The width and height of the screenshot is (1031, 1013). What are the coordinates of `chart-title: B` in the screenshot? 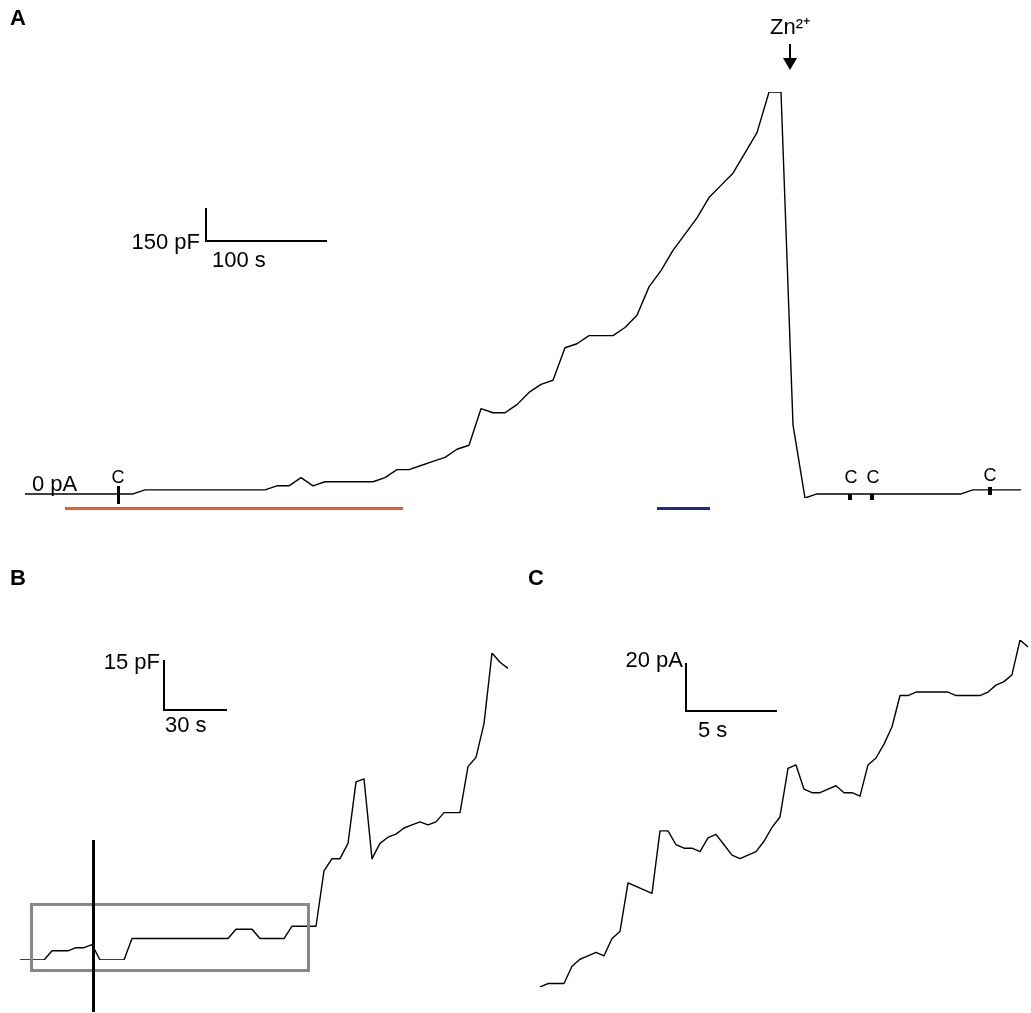 It's located at (18, 578).